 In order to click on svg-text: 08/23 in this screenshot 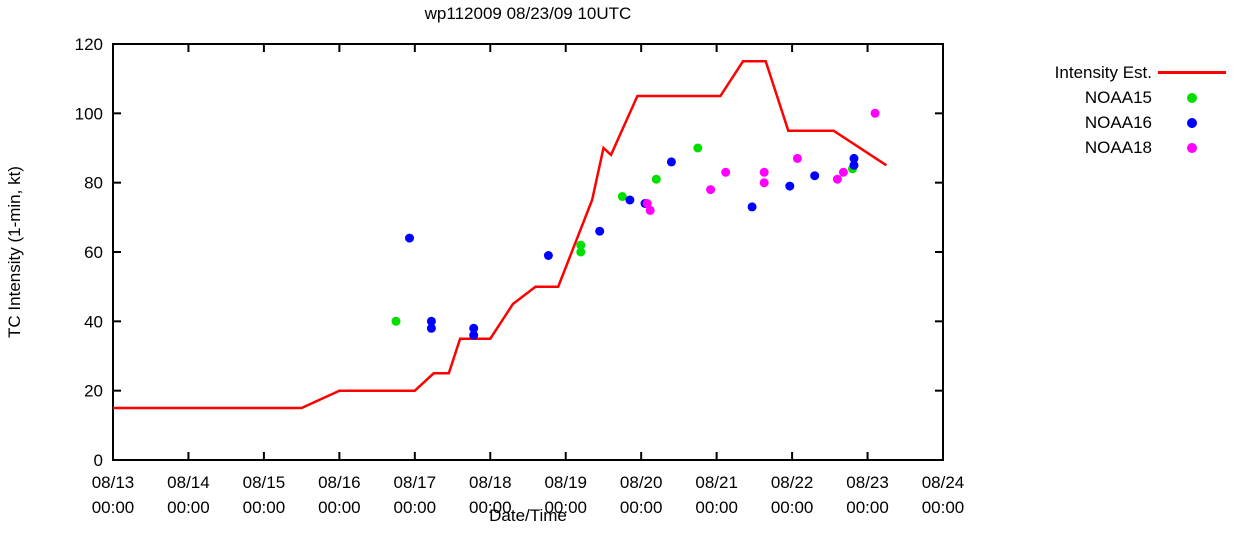, I will do `click(867, 482)`.